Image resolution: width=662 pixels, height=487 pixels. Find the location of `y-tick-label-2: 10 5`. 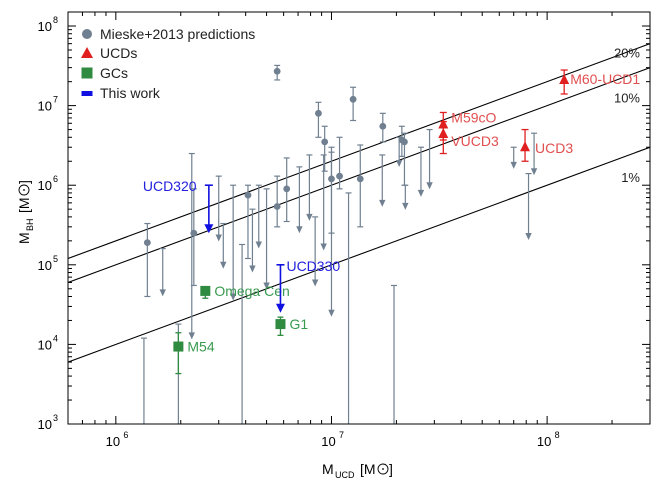

y-tick-label-2: 10 5 is located at coordinates (48, 263).